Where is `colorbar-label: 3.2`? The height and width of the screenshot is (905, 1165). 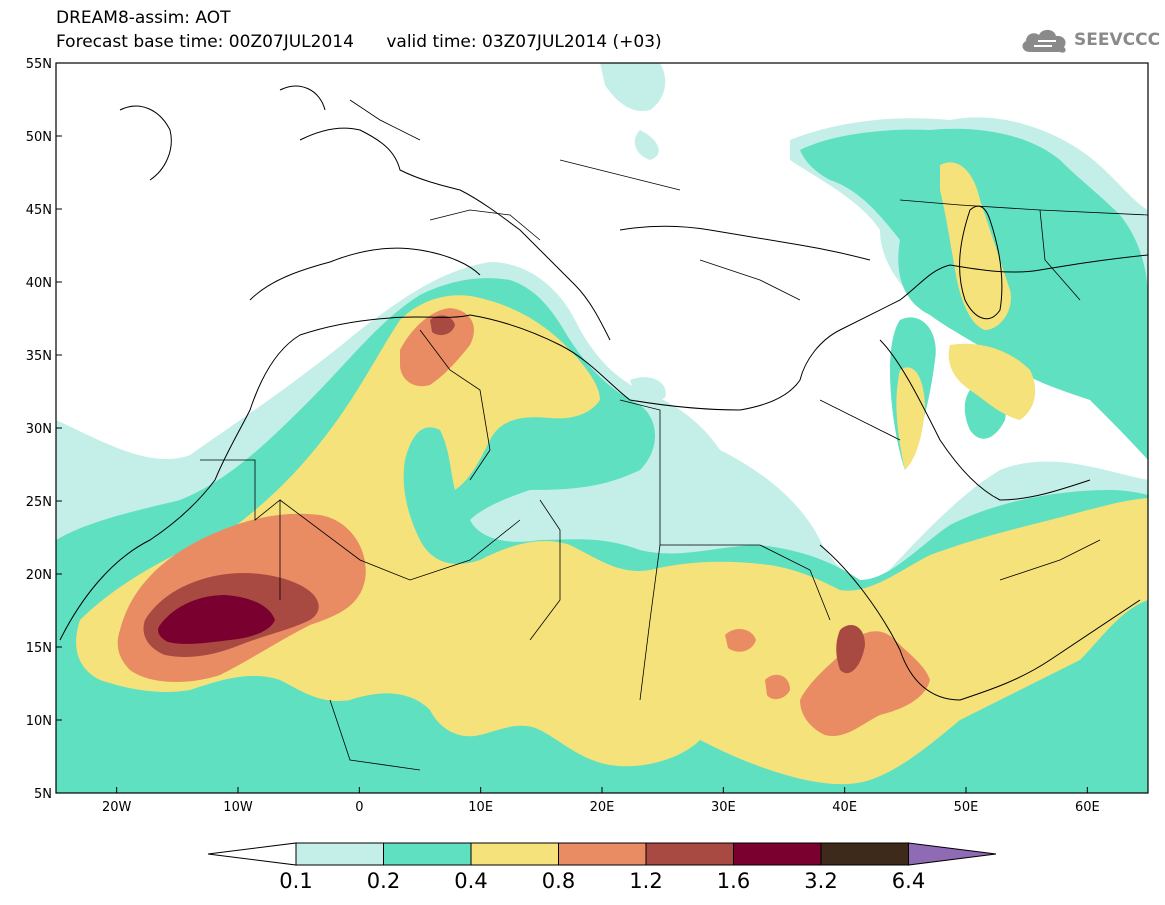 colorbar-label: 3.2 is located at coordinates (820, 881).